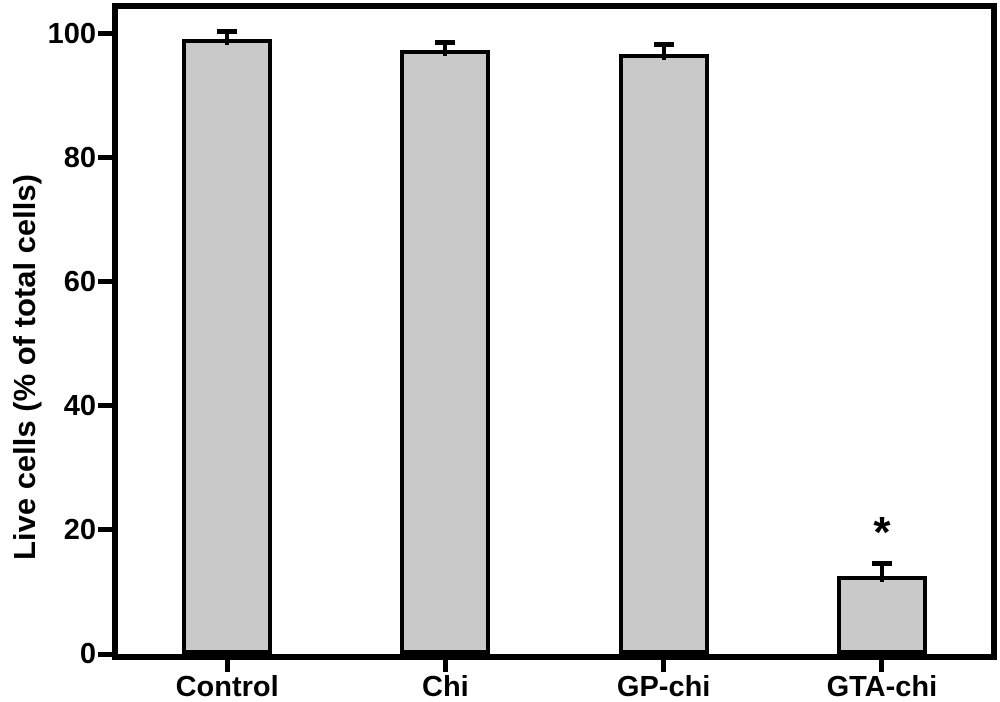 The image size is (1000, 702). What do you see at coordinates (24, 367) in the screenshot?
I see `y-axis-label: Live cells (% of total cells)` at bounding box center [24, 367].